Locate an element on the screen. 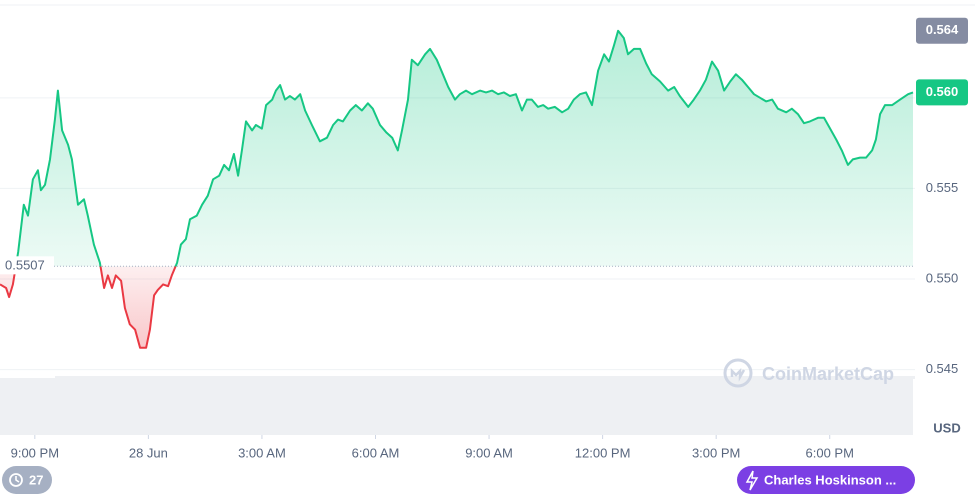 The image size is (975, 502). y-tick-label: 0.550 is located at coordinates (942, 277).